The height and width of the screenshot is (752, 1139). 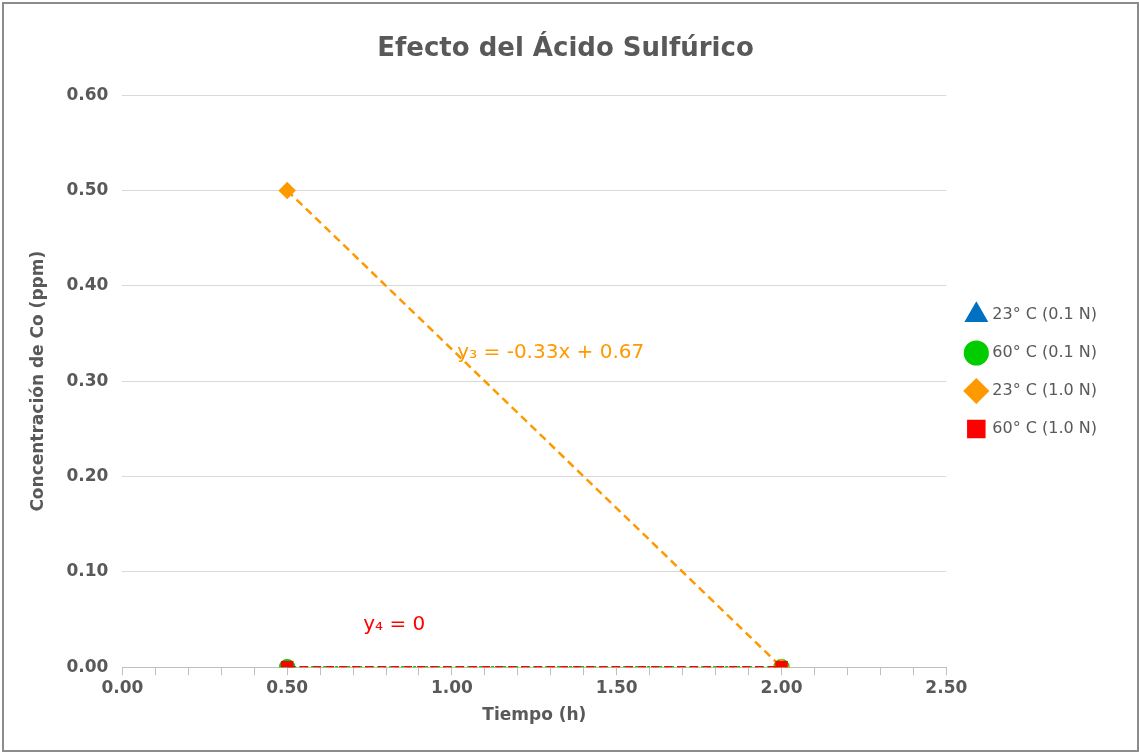 I want to click on legend-label: 23° C (1.0 N), so click(x=1044, y=390).